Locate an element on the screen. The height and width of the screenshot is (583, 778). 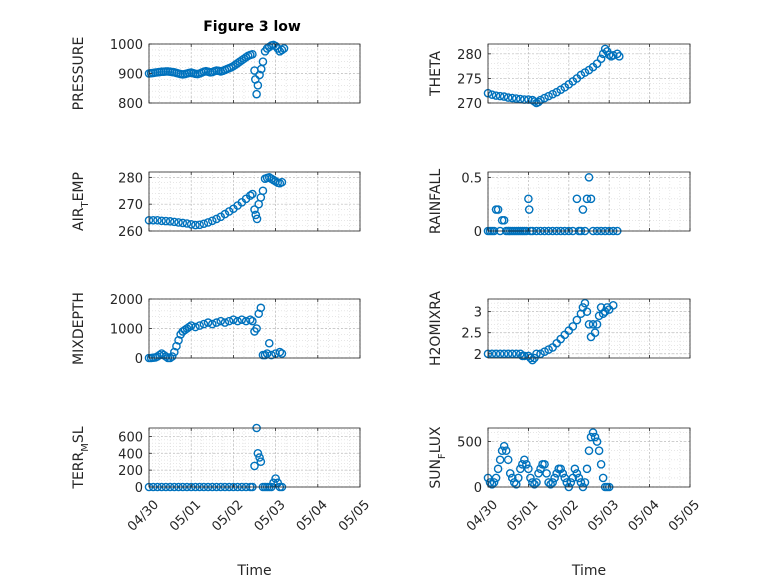
y-axis-label: MIXDEPTH is located at coordinates (79, 328).